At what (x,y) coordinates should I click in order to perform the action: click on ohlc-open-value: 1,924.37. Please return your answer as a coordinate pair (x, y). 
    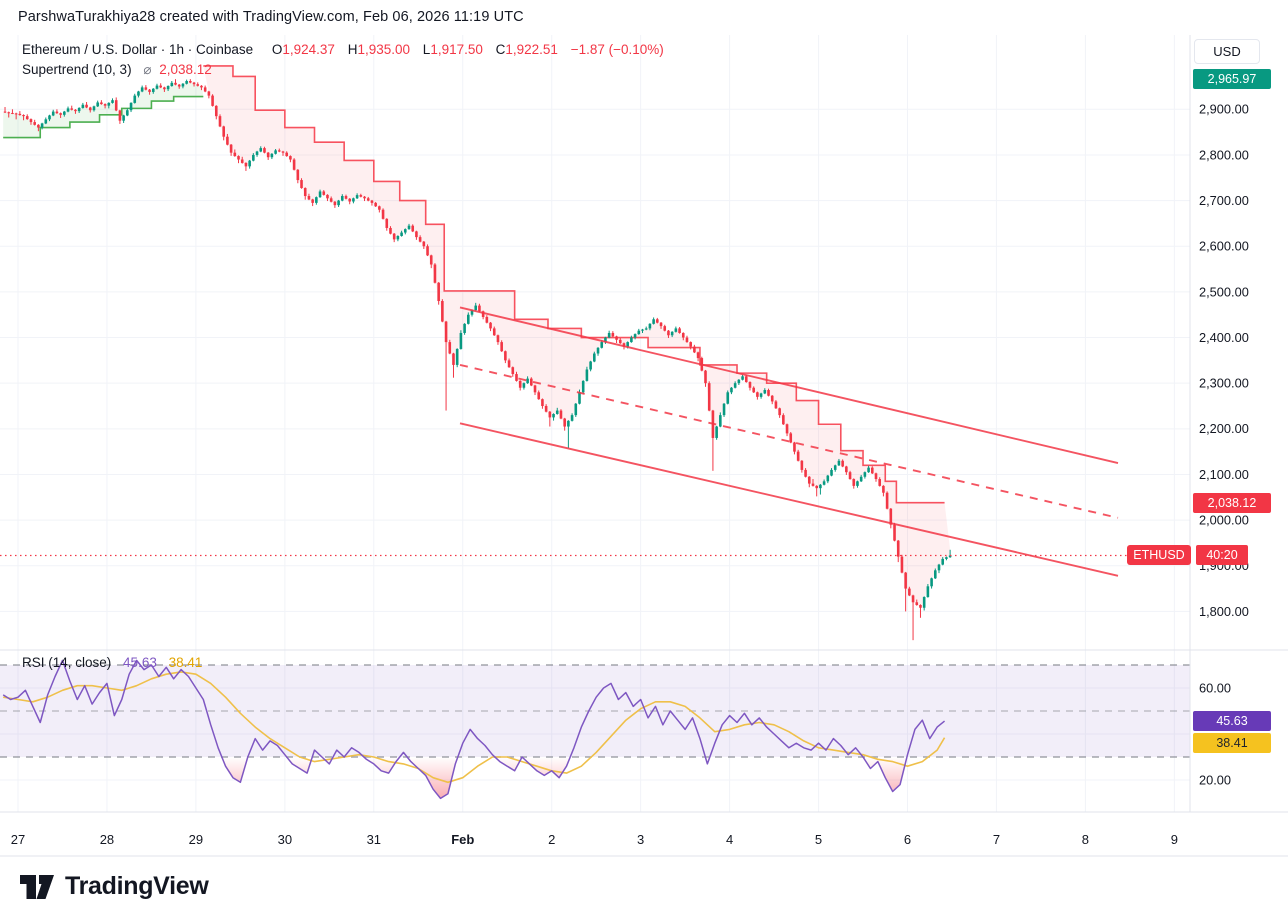
    Looking at the image, I should click on (308, 49).